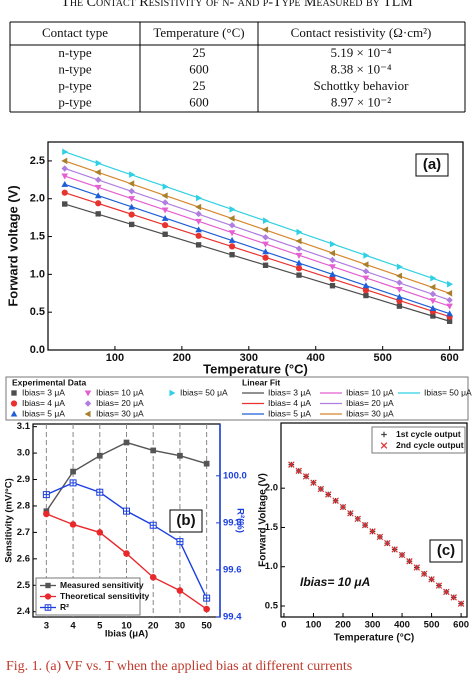 The width and height of the screenshot is (474, 673). Describe the element at coordinates (374, 638) in the screenshot. I see `x-axis-label: Temperature (°C)` at that location.